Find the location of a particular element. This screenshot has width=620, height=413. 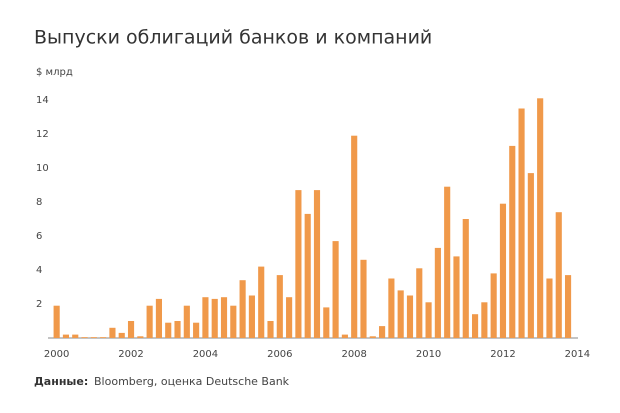

y-axis-label: $ млрд is located at coordinates (54, 72).